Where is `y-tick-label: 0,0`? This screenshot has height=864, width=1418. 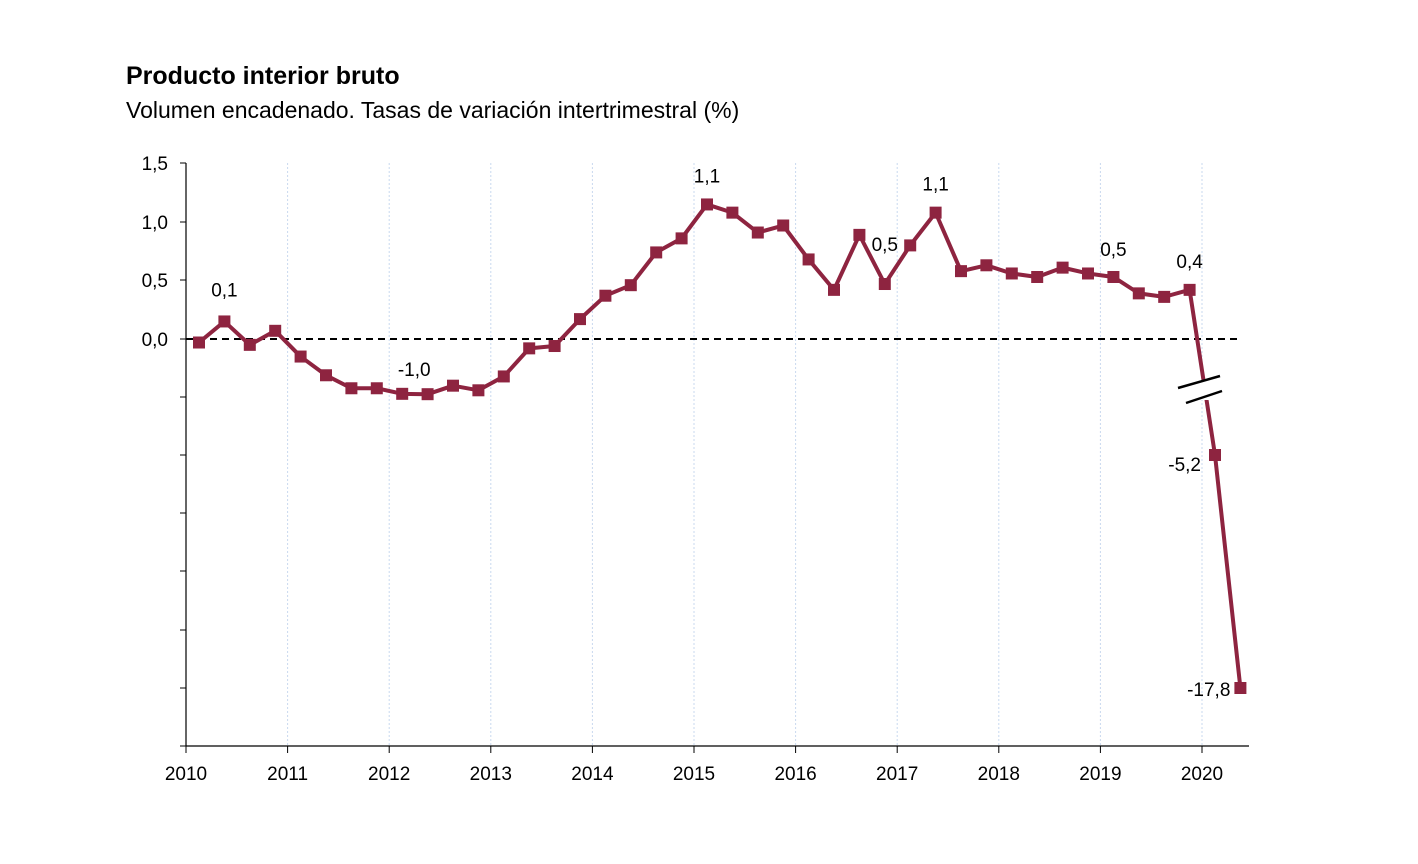
y-tick-label: 0,0 is located at coordinates (155, 340).